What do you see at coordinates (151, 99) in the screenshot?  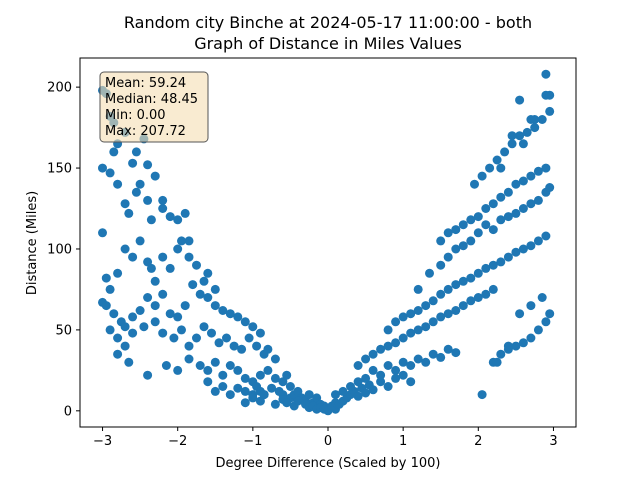 I see `stats-median: Median: 48.45` at bounding box center [151, 99].